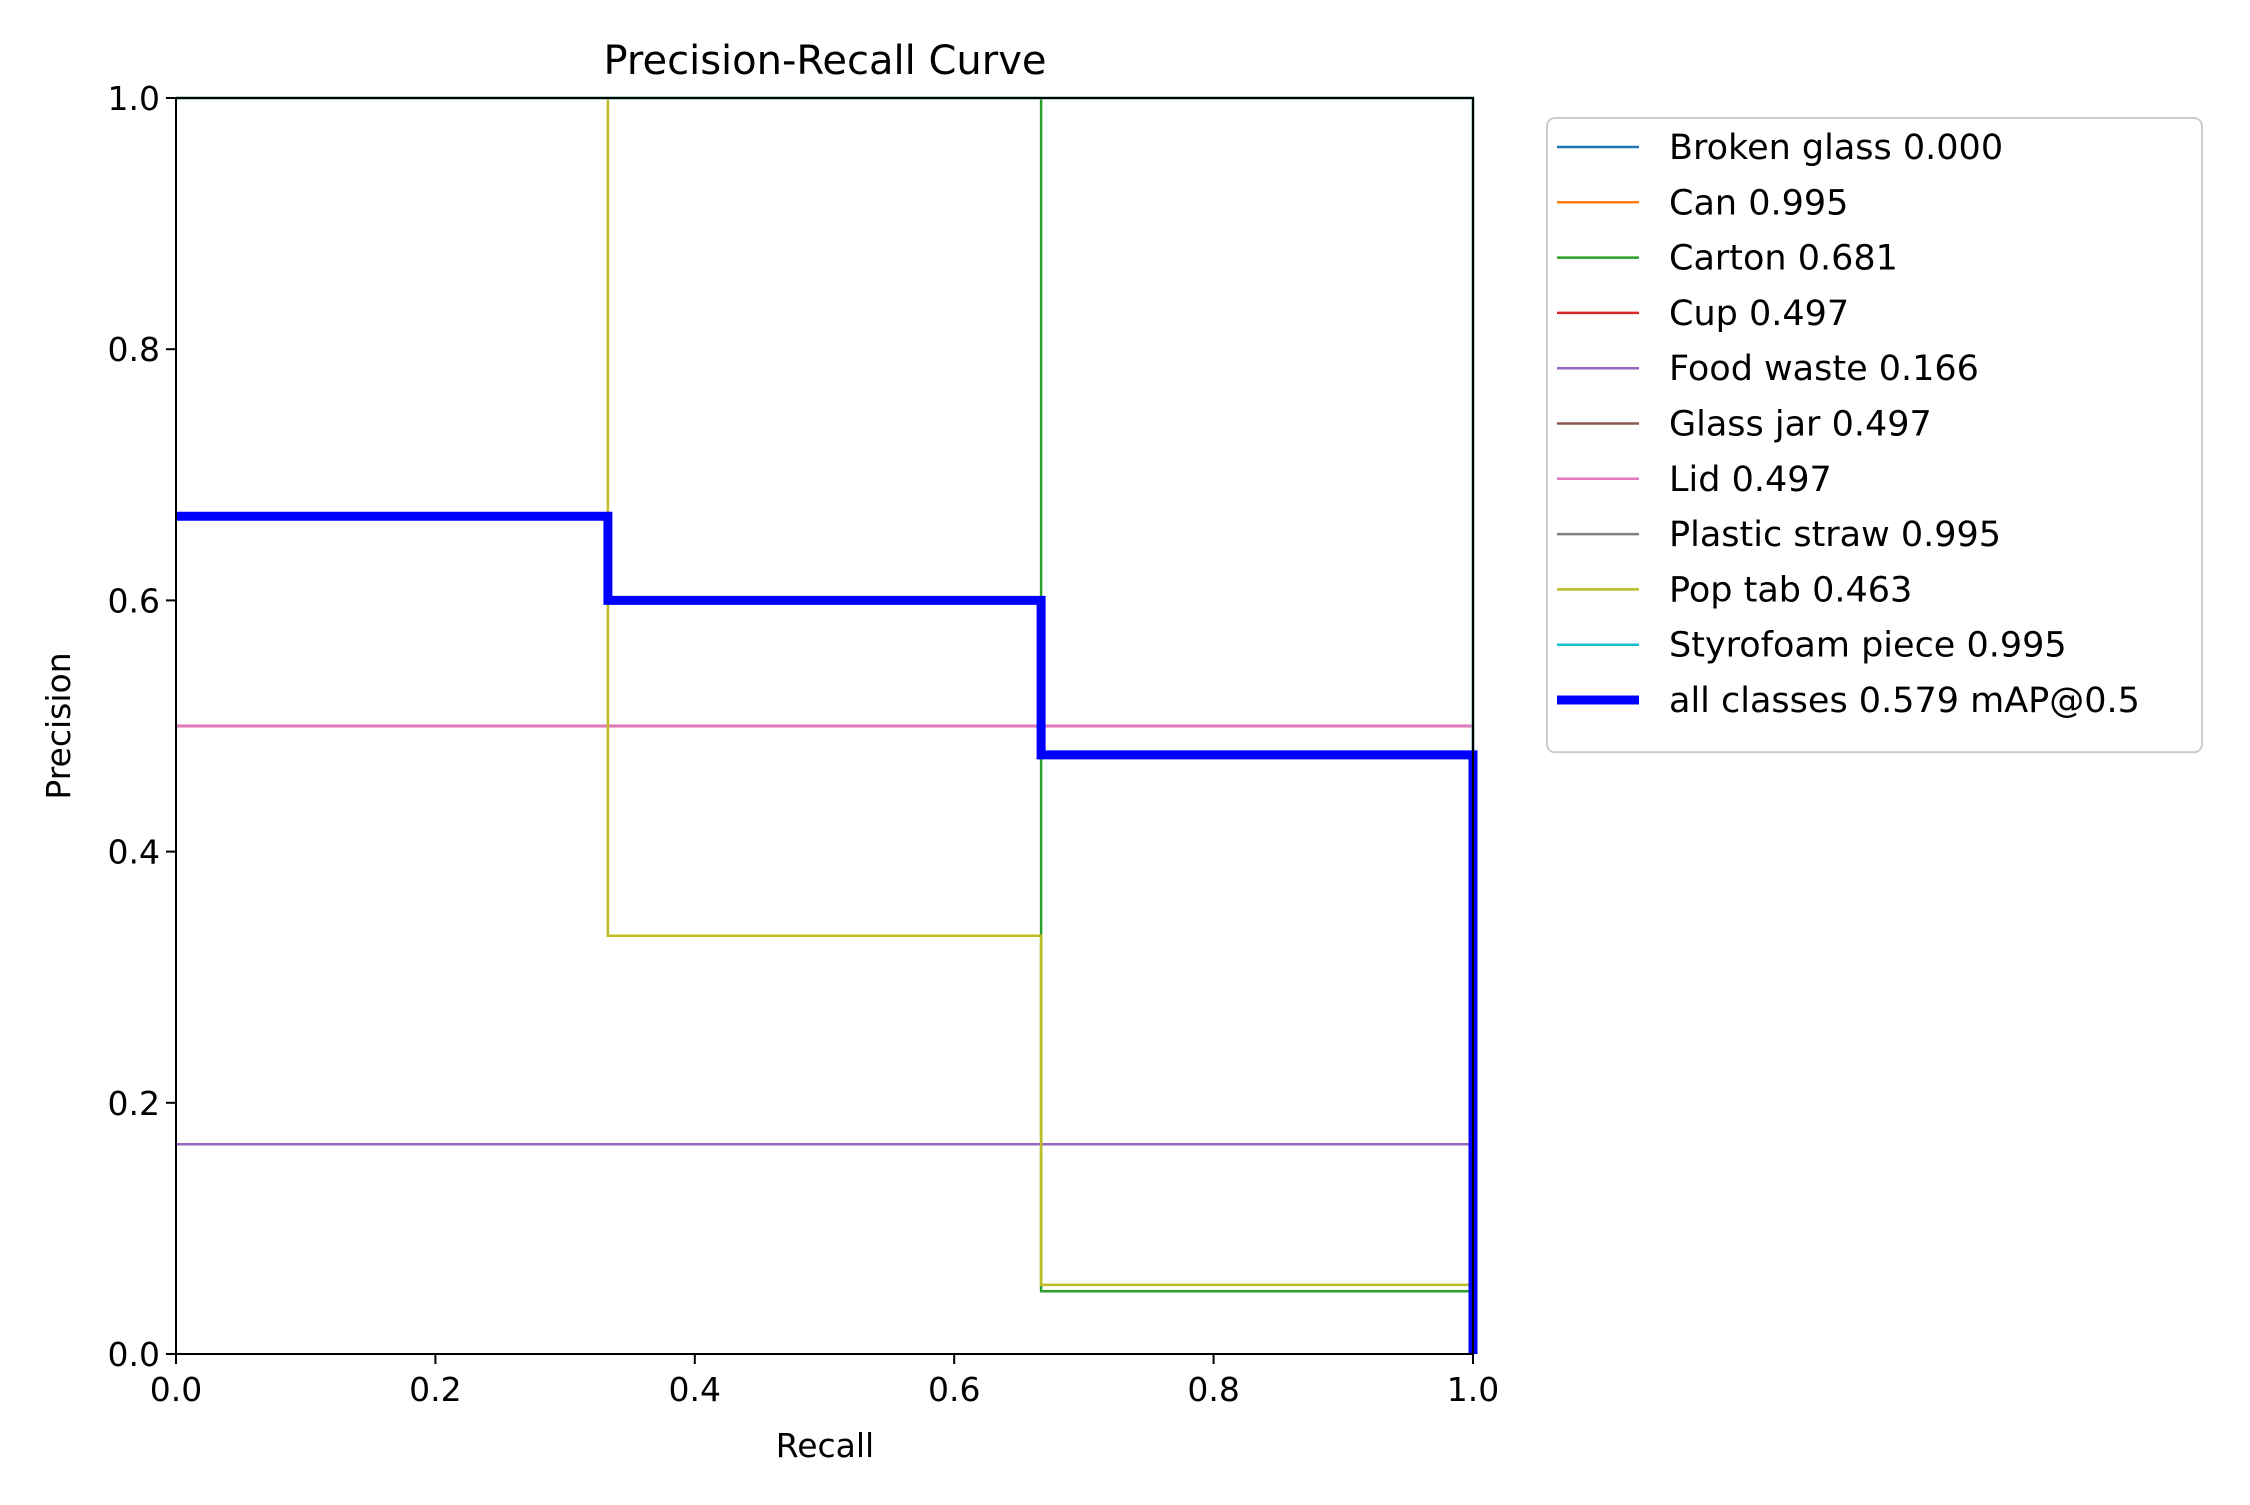 The height and width of the screenshot is (1505, 2250). What do you see at coordinates (1790, 590) in the screenshot?
I see `legend-label: Pop tab 0.463` at bounding box center [1790, 590].